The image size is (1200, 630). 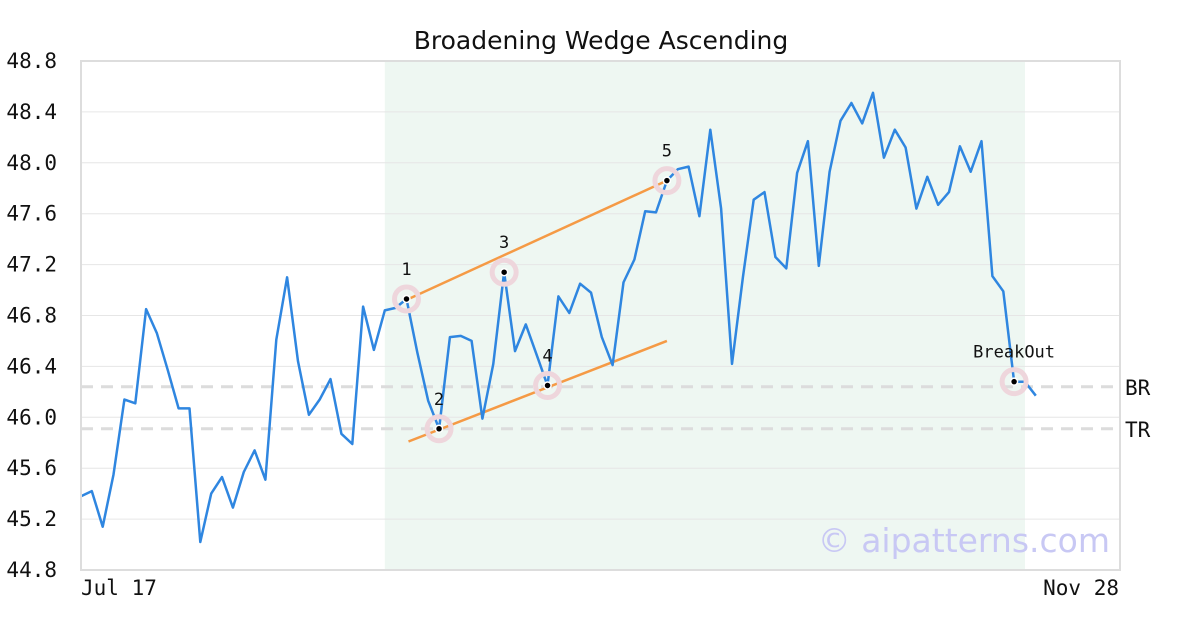 I want to click on pattern-point-label: 5, so click(x=667, y=152).